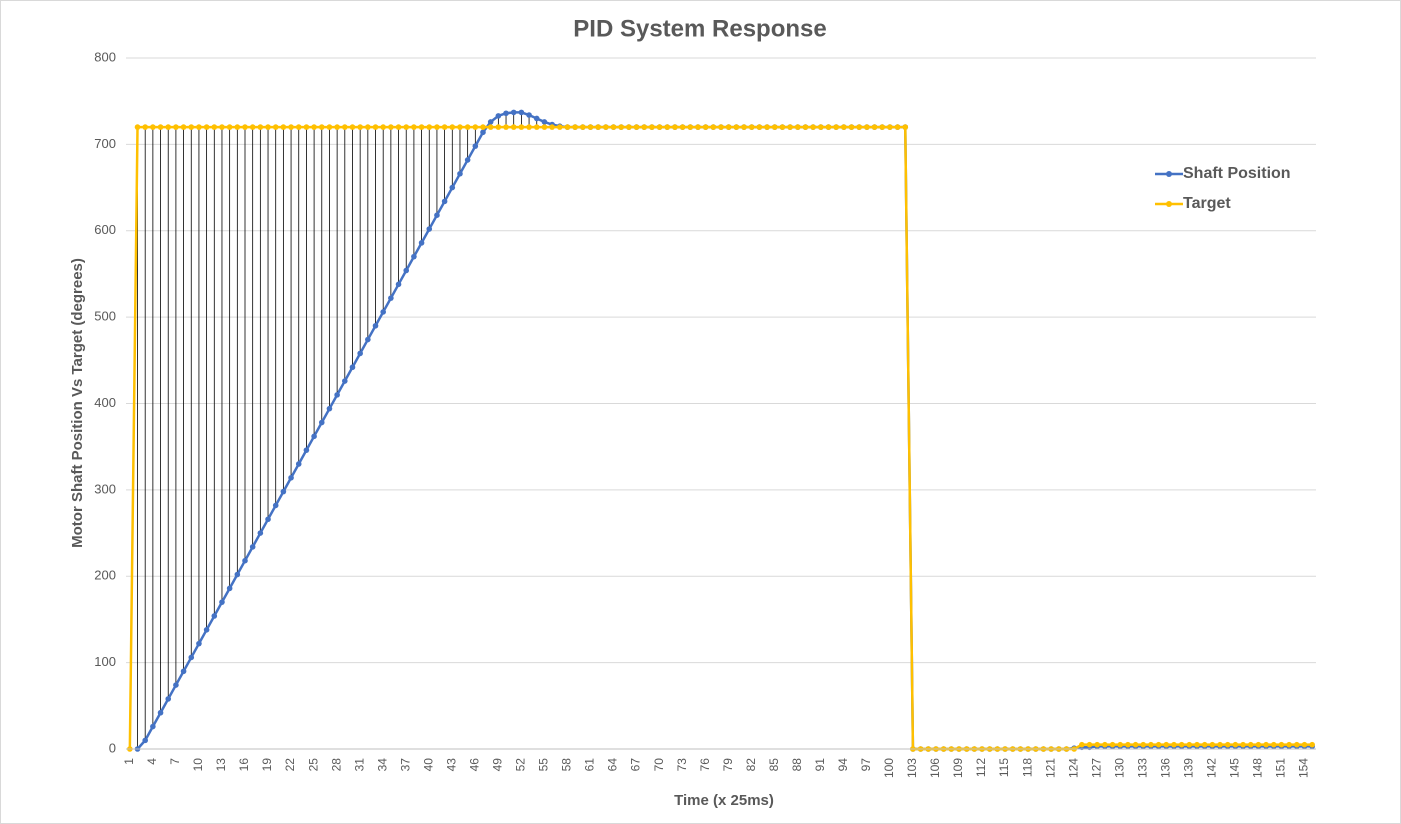  I want to click on x-tick-label: 73, so click(682, 765).